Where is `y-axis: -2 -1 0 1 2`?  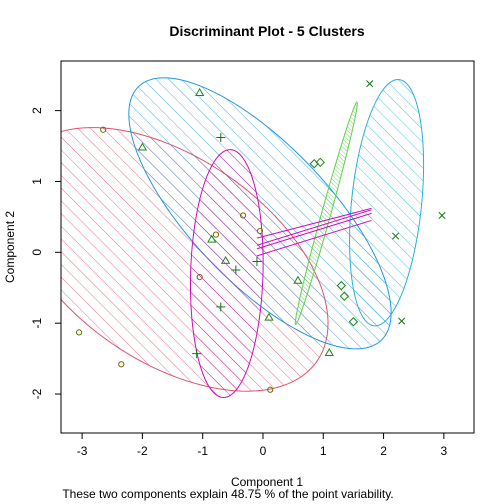
y-axis: -2 -1 0 1 2 is located at coordinates (46, 253).